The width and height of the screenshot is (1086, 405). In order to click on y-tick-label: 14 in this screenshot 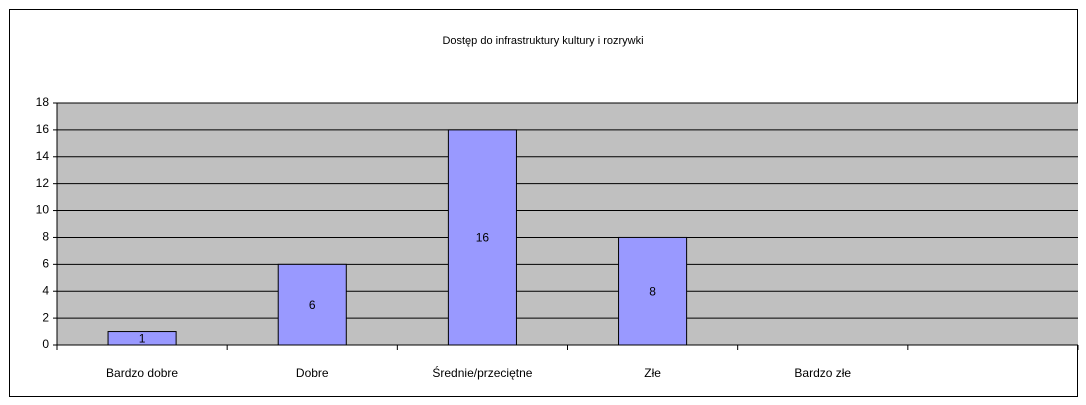, I will do `click(43, 156)`.